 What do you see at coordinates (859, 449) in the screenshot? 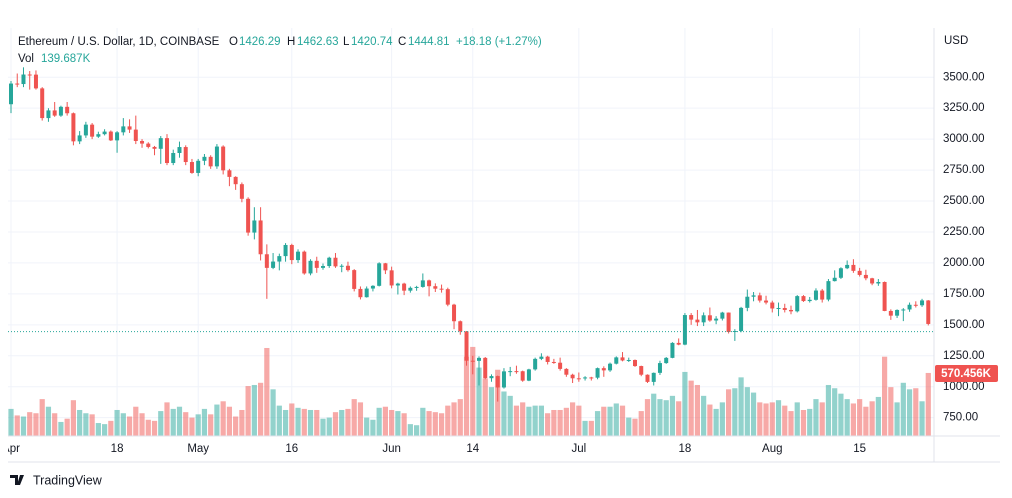
I see `x-tick-label: 15` at bounding box center [859, 449].